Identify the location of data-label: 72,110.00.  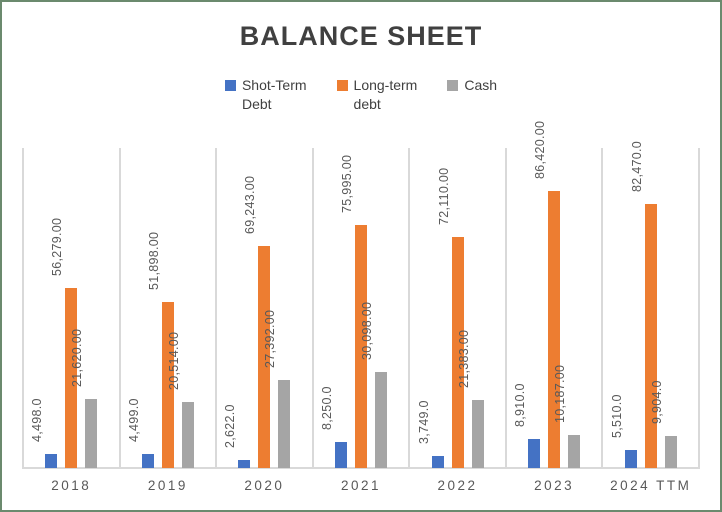
(443, 196).